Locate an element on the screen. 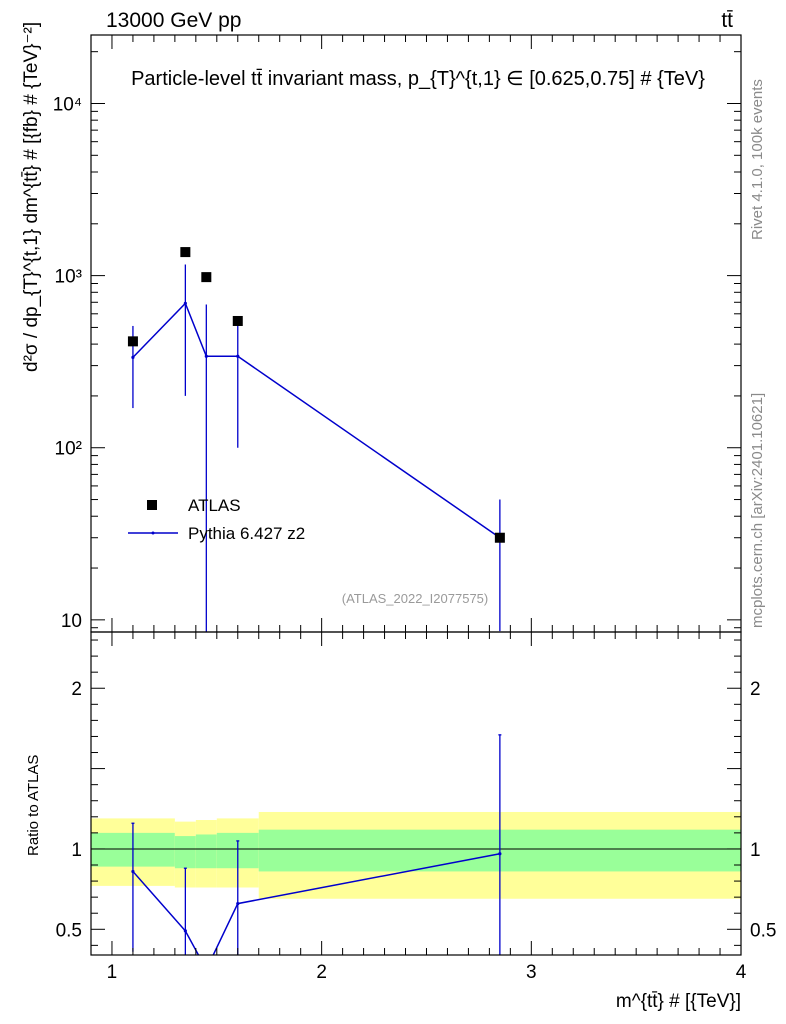 The height and width of the screenshot is (1024, 786). ratio-y-tick-label-right-2: 2 is located at coordinates (755, 689).